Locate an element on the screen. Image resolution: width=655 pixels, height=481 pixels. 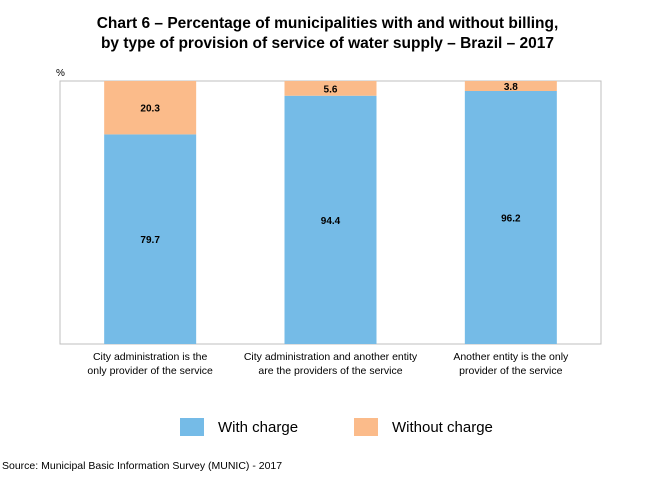
category-label-1-line-0: City administration and another entity is located at coordinates (331, 357).